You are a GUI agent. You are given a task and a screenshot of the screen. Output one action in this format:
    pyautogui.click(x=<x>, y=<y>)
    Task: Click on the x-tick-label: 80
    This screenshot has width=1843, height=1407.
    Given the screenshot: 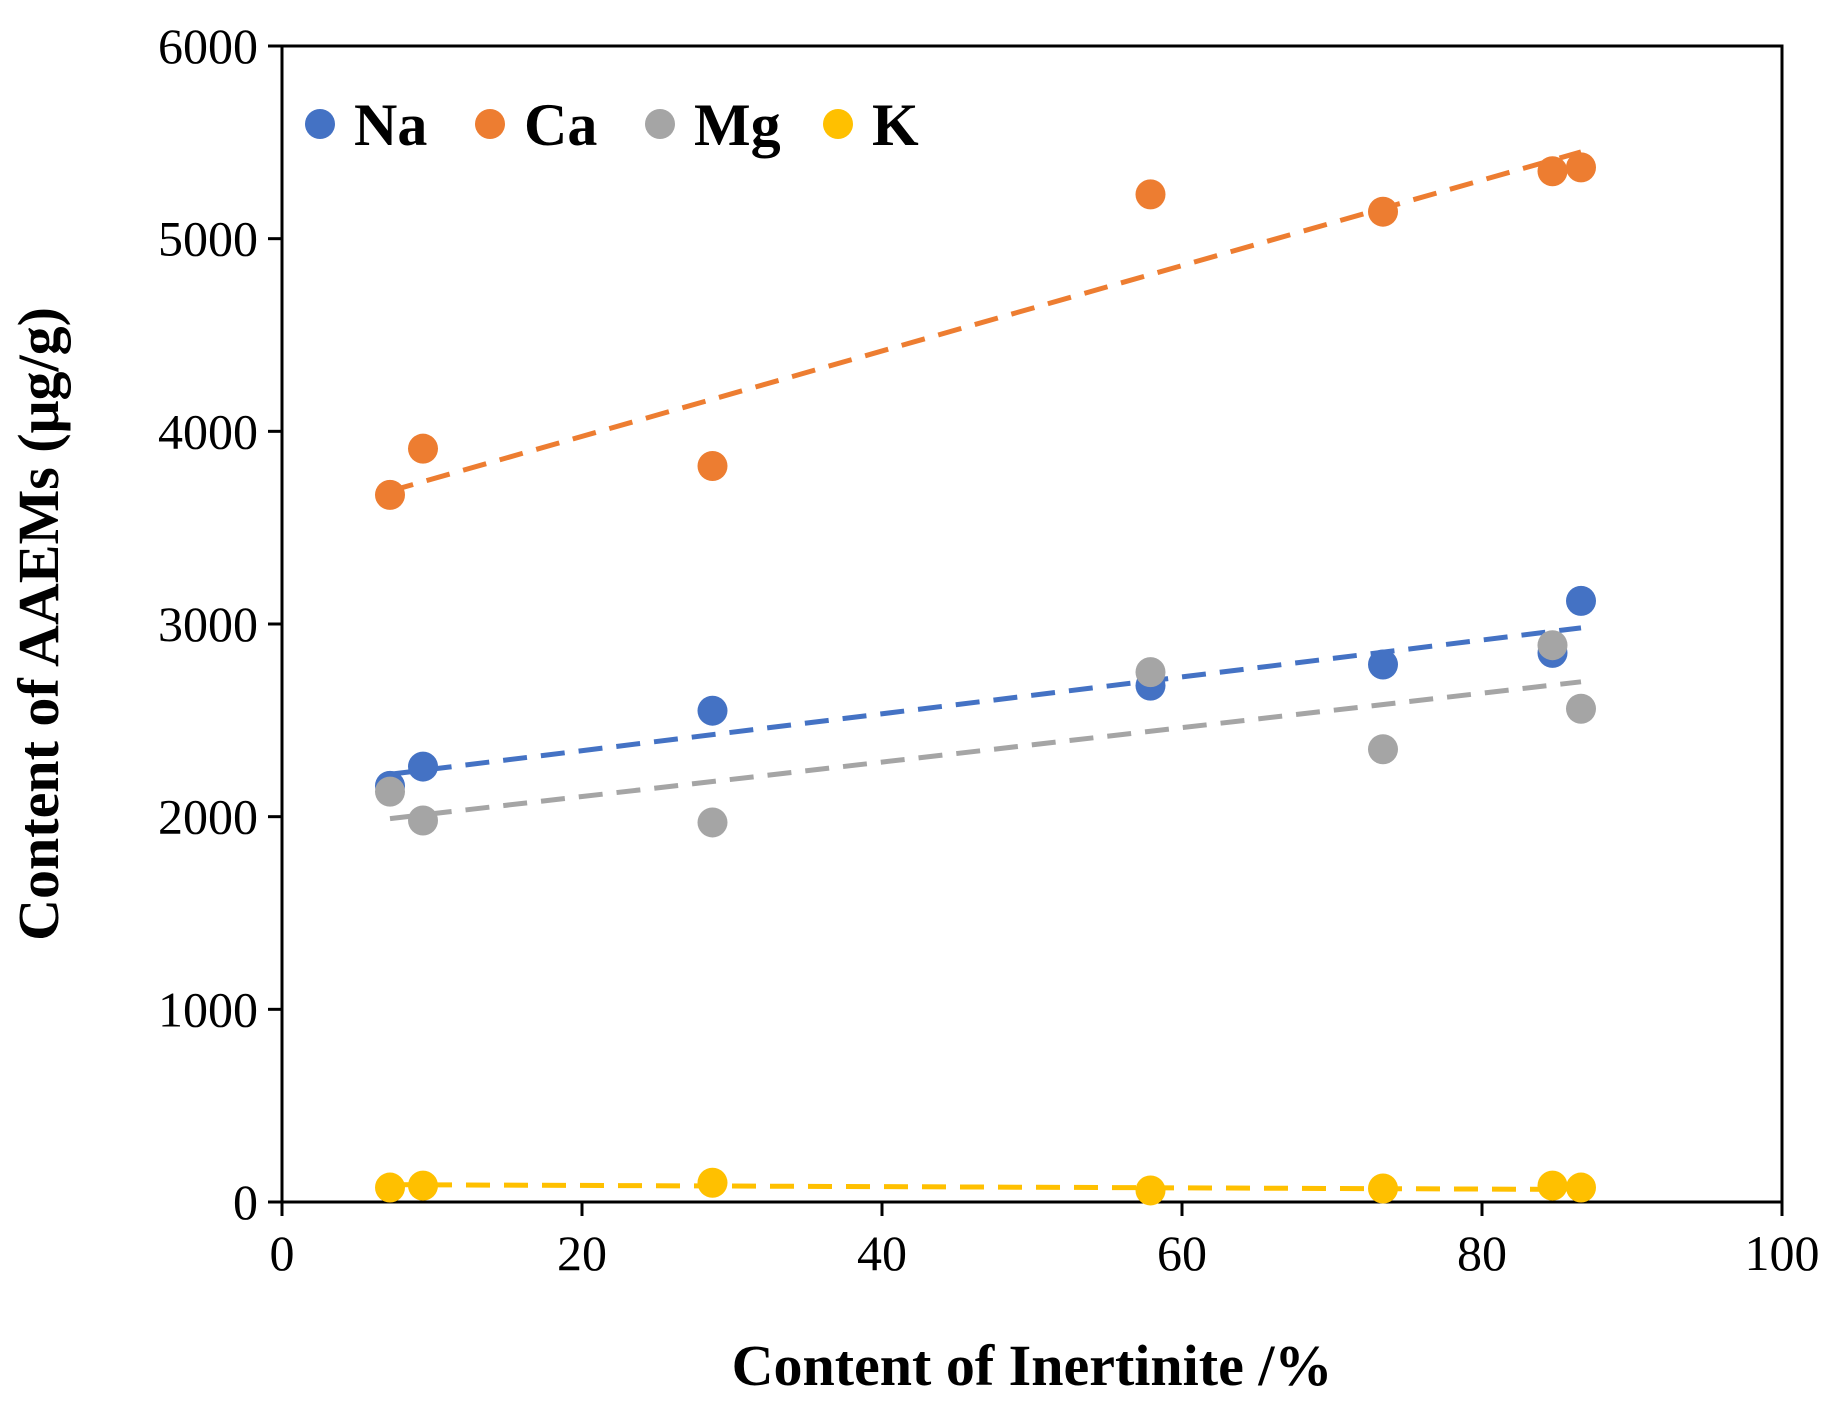 What is the action you would take?
    pyautogui.click(x=1482, y=1253)
    